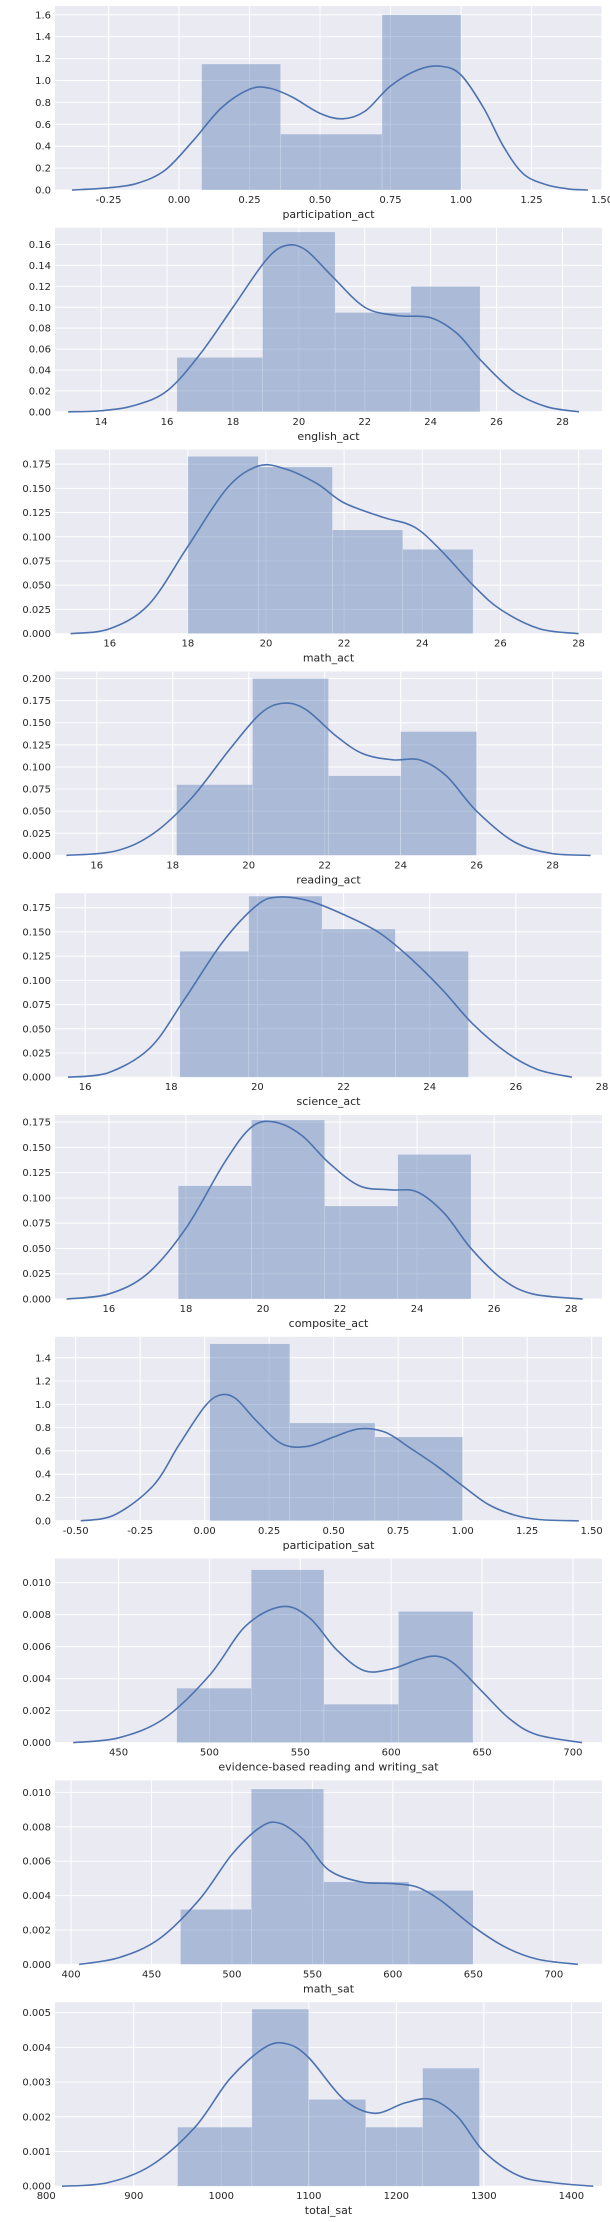 This screenshot has width=610, height=2222. I want to click on y-tick-label: 0.4, so click(43, 1475).